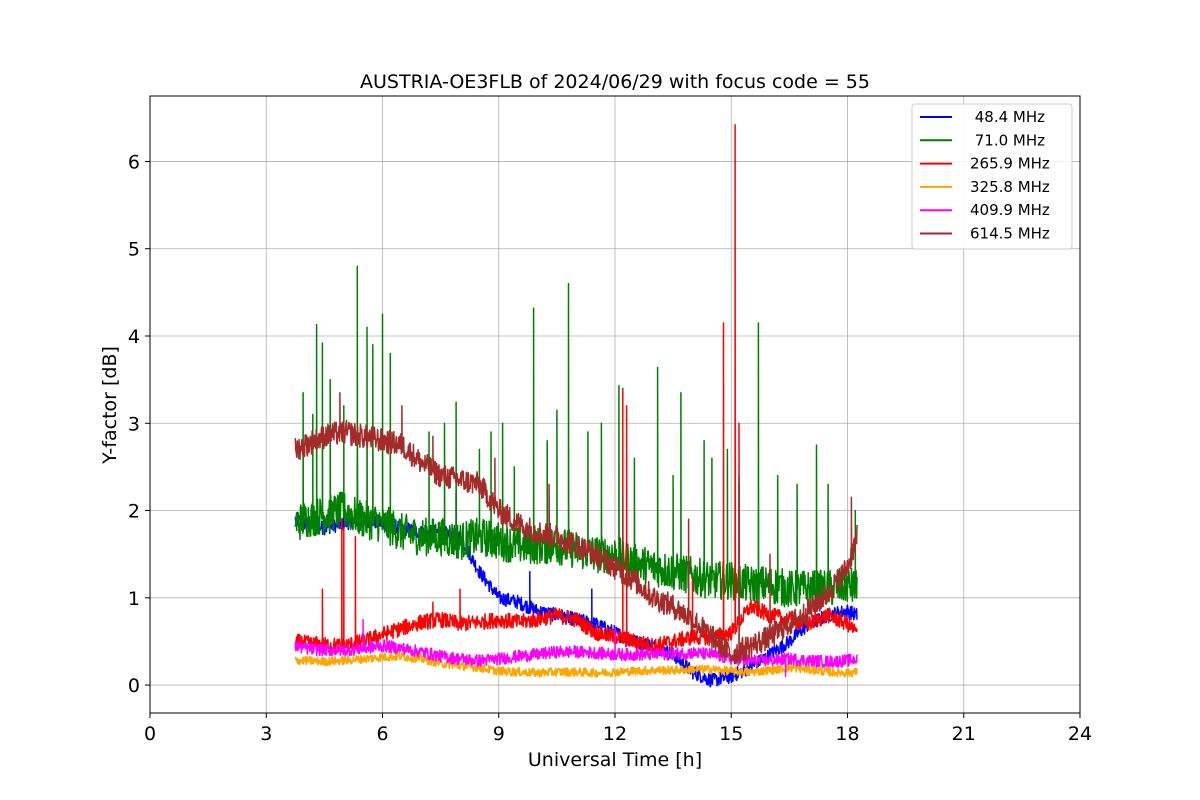 The image size is (1200, 800). Describe the element at coordinates (134, 599) in the screenshot. I see `y-tick-label: 1` at that location.